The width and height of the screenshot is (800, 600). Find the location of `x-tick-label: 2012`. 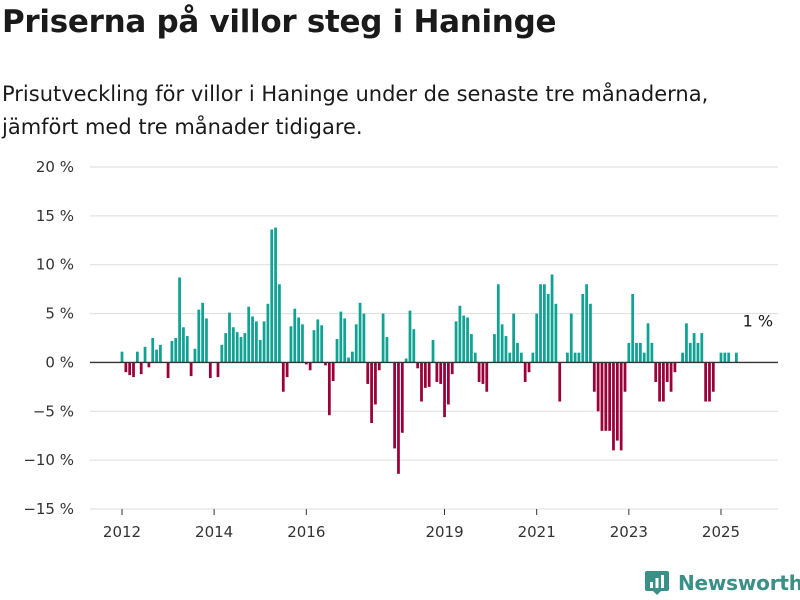

x-tick-label: 2012 is located at coordinates (122, 532).